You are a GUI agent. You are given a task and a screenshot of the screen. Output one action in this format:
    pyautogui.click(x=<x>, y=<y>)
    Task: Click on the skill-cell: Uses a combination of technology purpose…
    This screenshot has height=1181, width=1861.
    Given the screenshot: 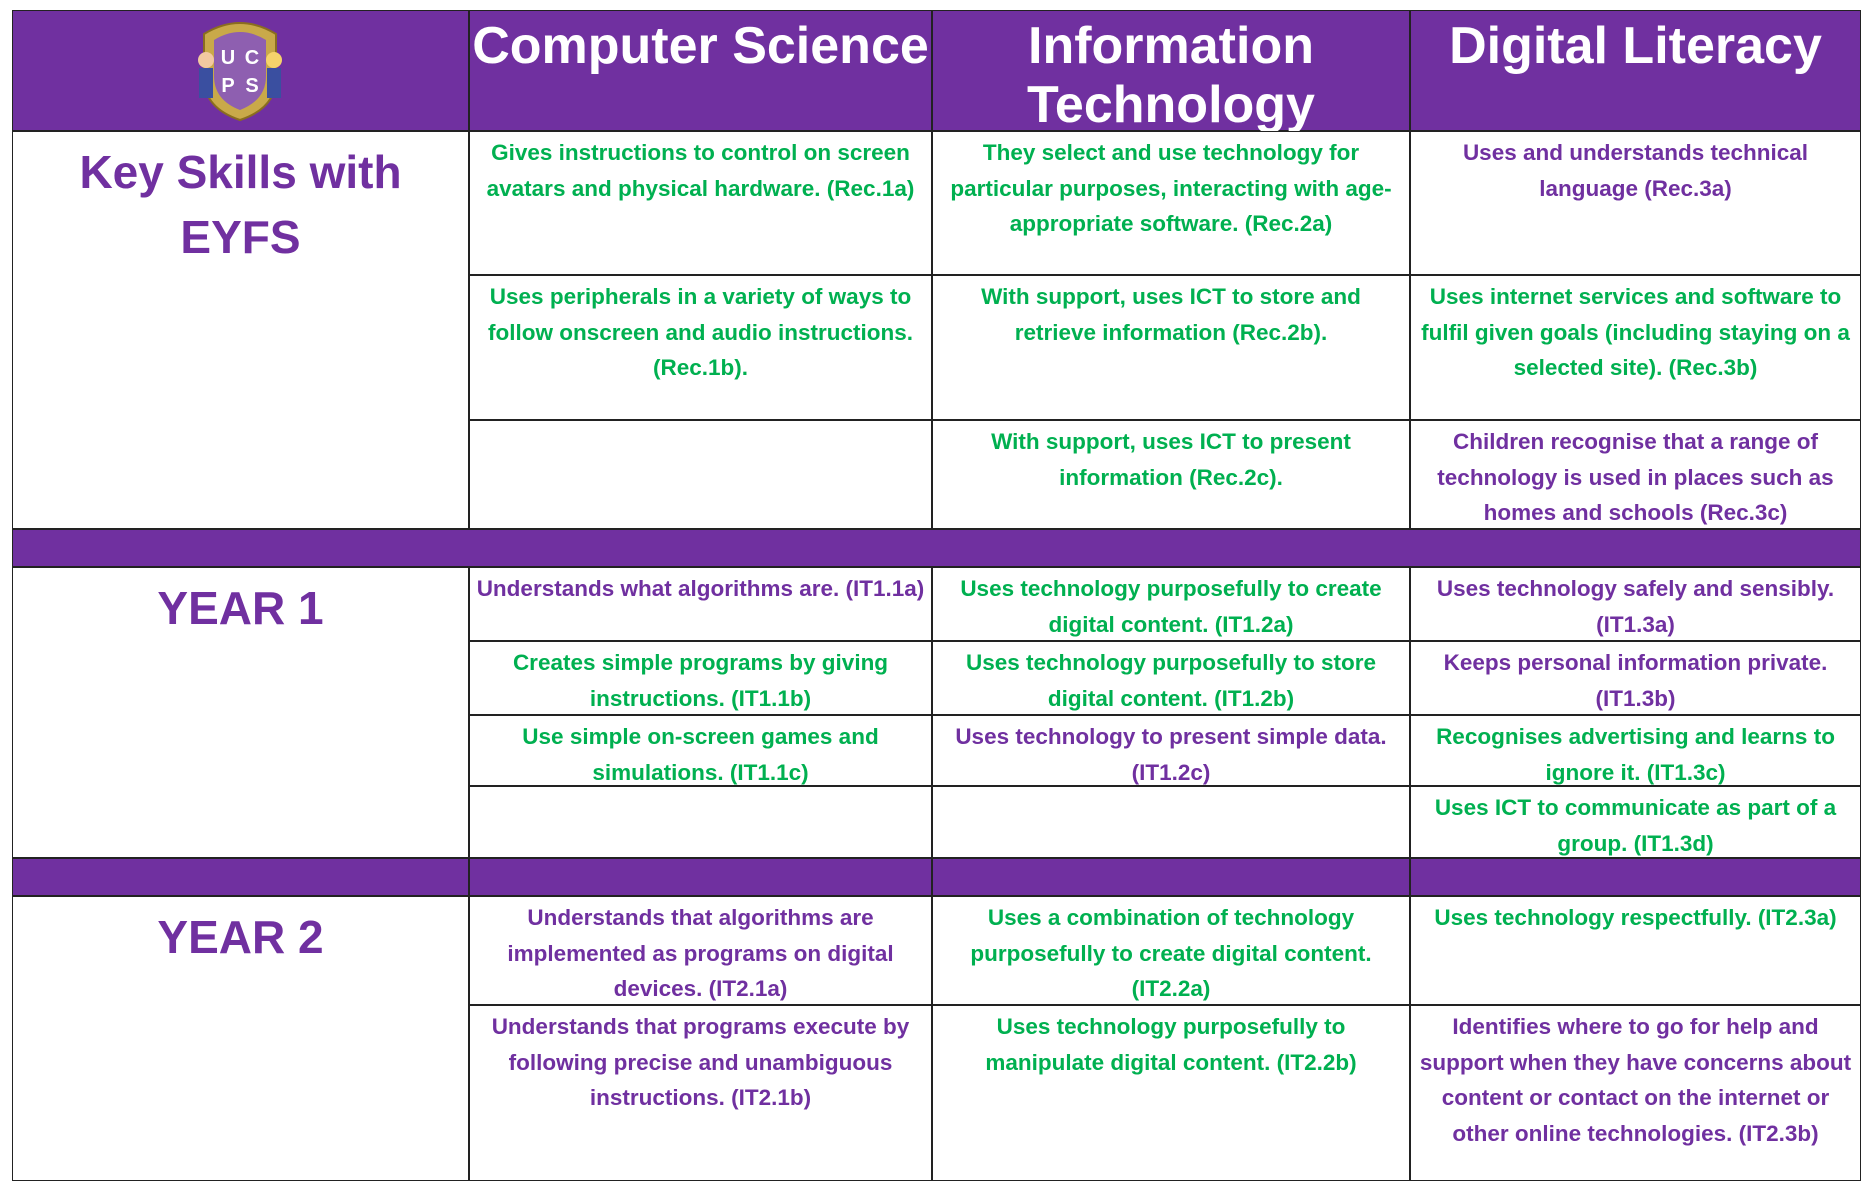 What is the action you would take?
    pyautogui.click(x=1171, y=950)
    